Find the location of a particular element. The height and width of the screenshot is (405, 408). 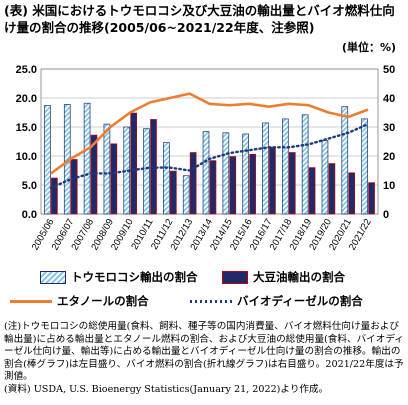

right-tick-label: 30 is located at coordinates (389, 128).